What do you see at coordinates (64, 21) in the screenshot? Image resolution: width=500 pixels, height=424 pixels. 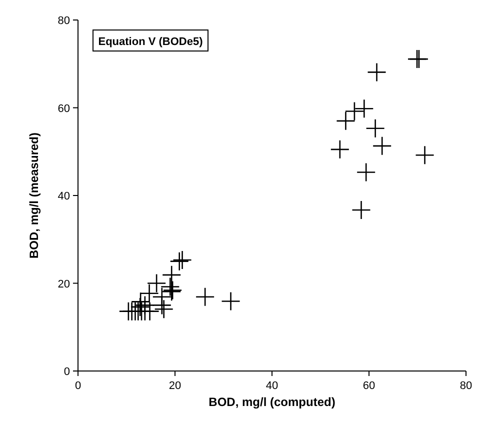 I see `y-tick-label: 80` at bounding box center [64, 21].